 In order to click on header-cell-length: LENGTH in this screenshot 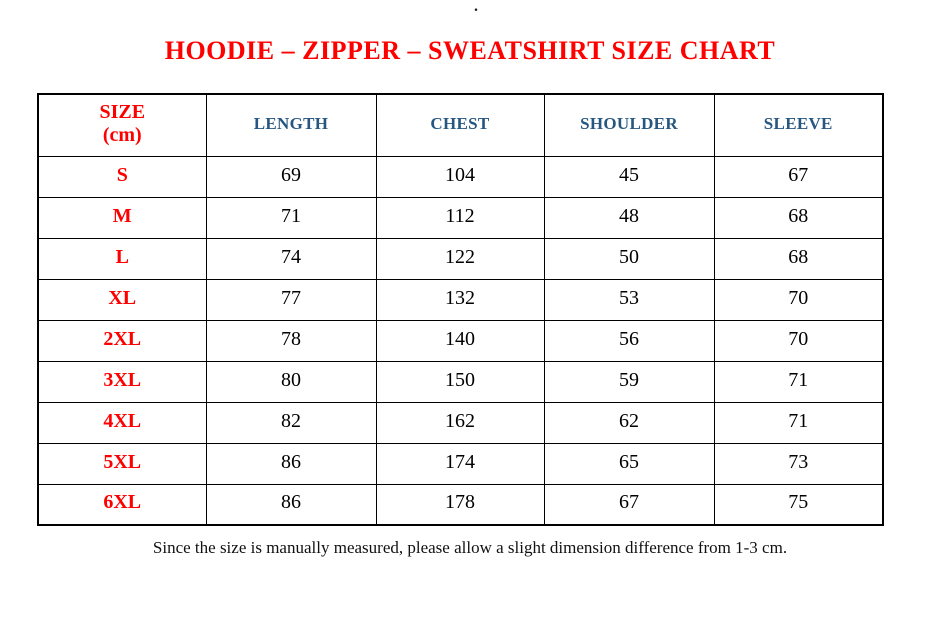, I will do `click(291, 125)`.